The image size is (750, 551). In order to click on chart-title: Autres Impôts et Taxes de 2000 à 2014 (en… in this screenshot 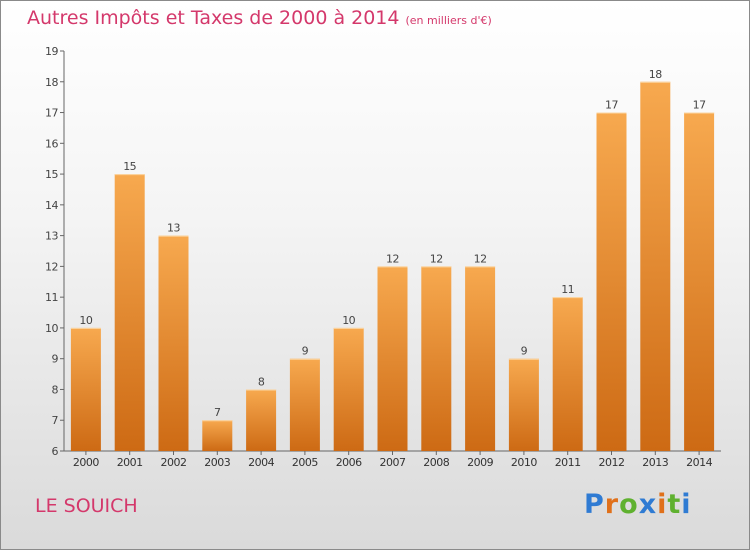, I will do `click(259, 18)`.